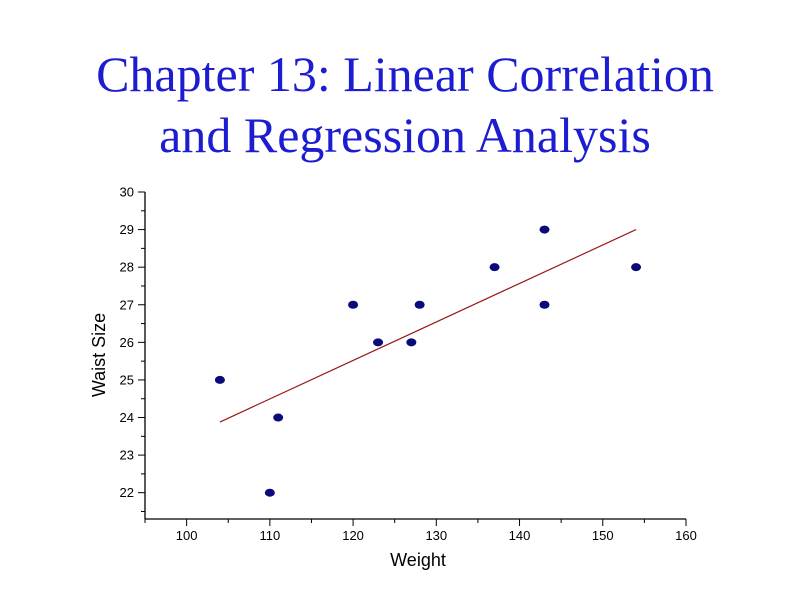 The image size is (810, 607). What do you see at coordinates (405, 74) in the screenshot?
I see `slide-title-line-1: Chapter 13: Linear Correlation` at bounding box center [405, 74].